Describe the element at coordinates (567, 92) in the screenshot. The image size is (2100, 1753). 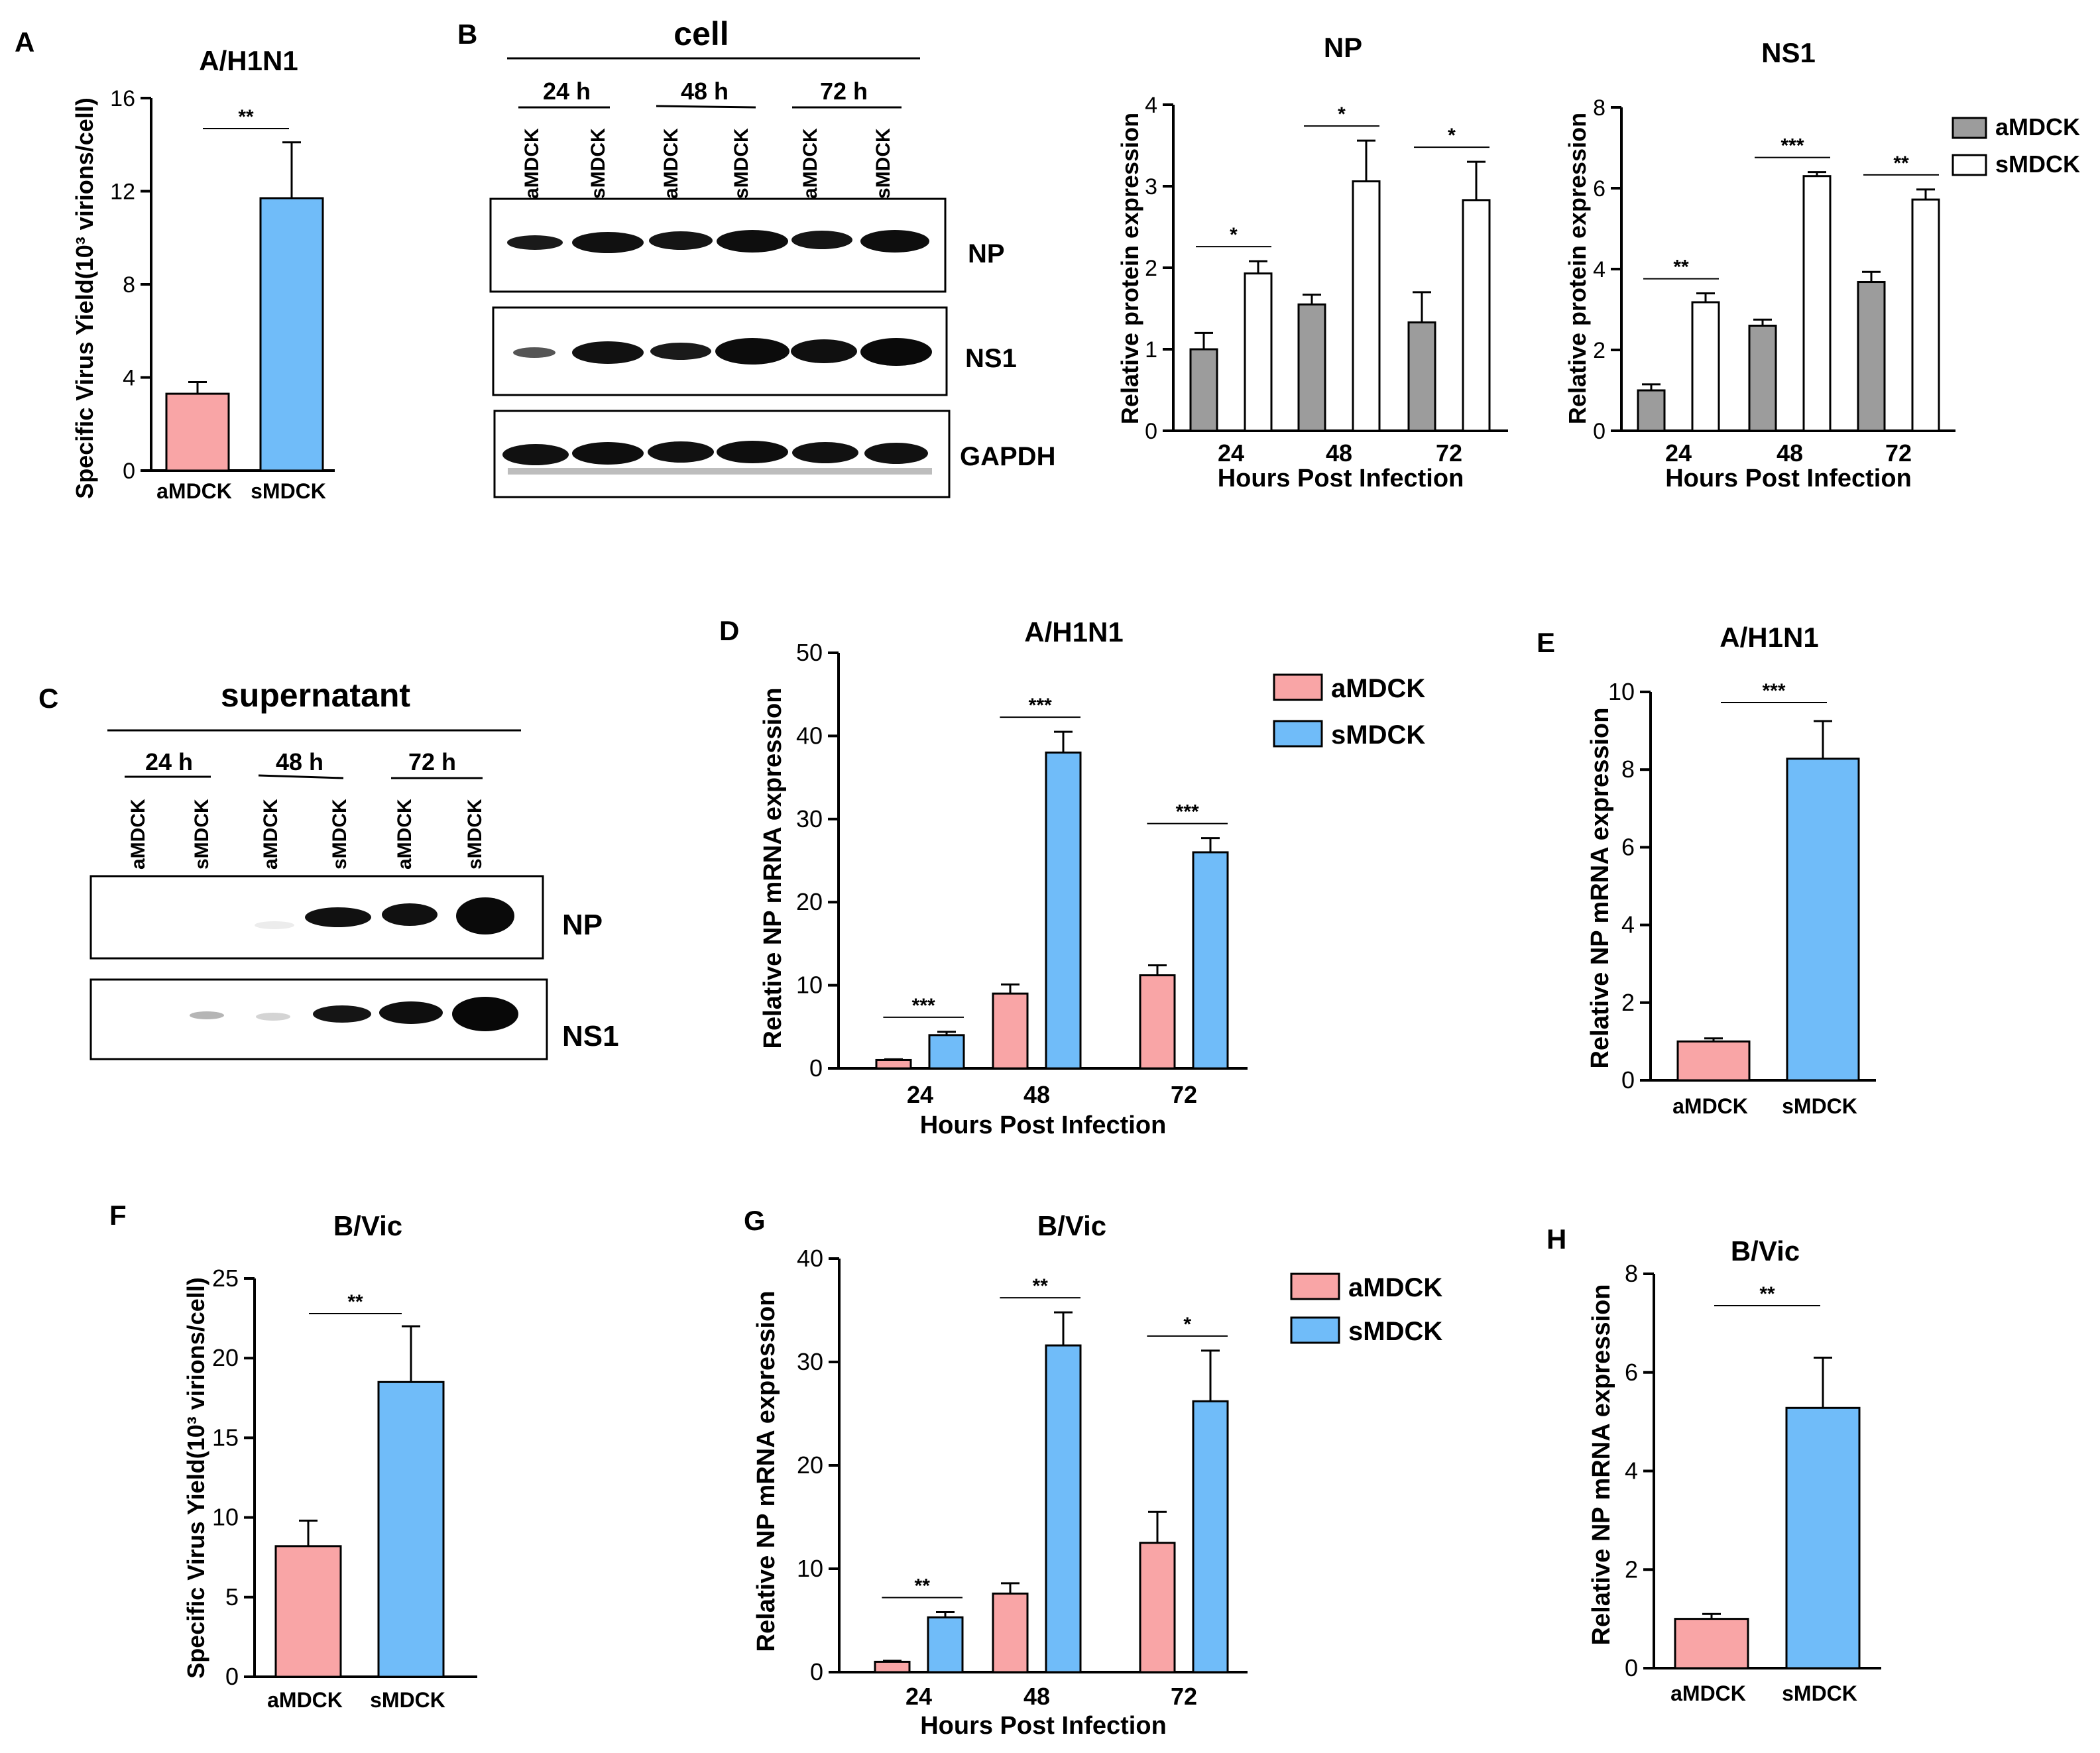
I see `blot-cell-tp-24: 24 h` at that location.